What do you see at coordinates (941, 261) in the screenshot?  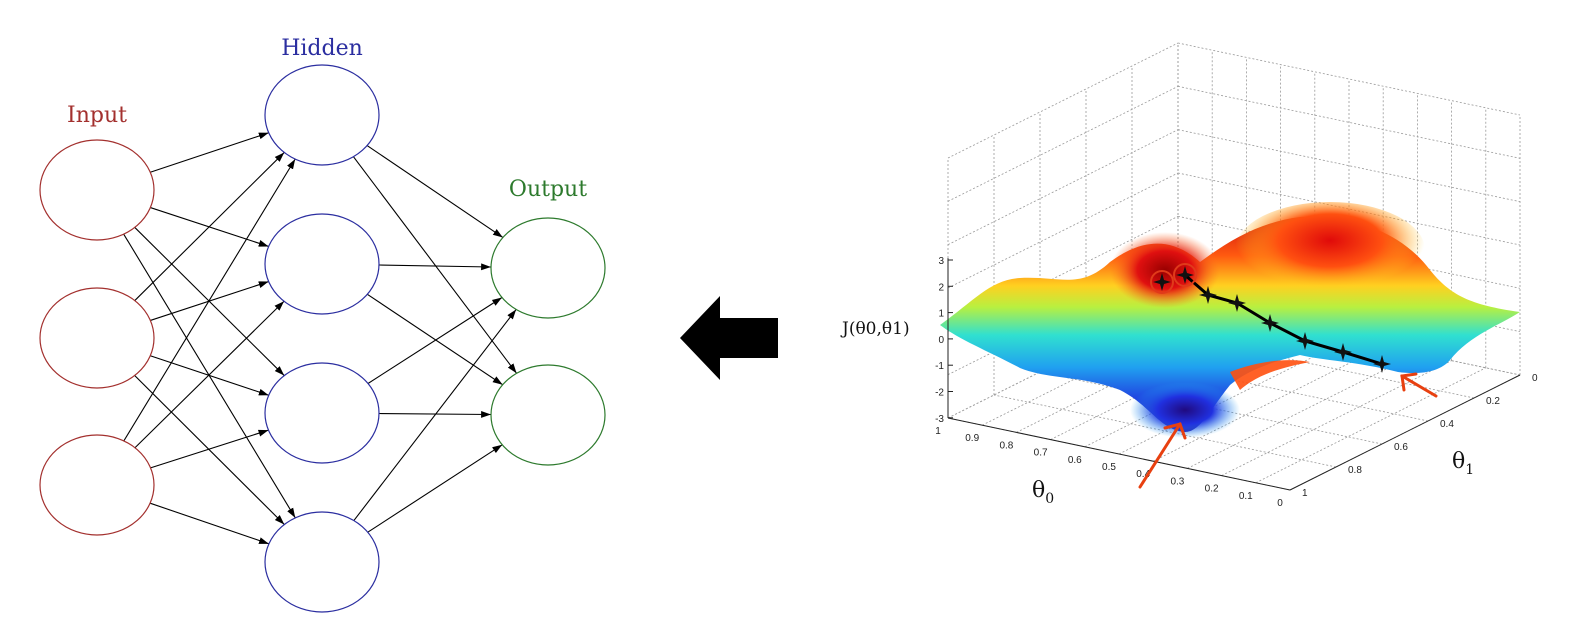 I see `z-tick-label: 3` at bounding box center [941, 261].